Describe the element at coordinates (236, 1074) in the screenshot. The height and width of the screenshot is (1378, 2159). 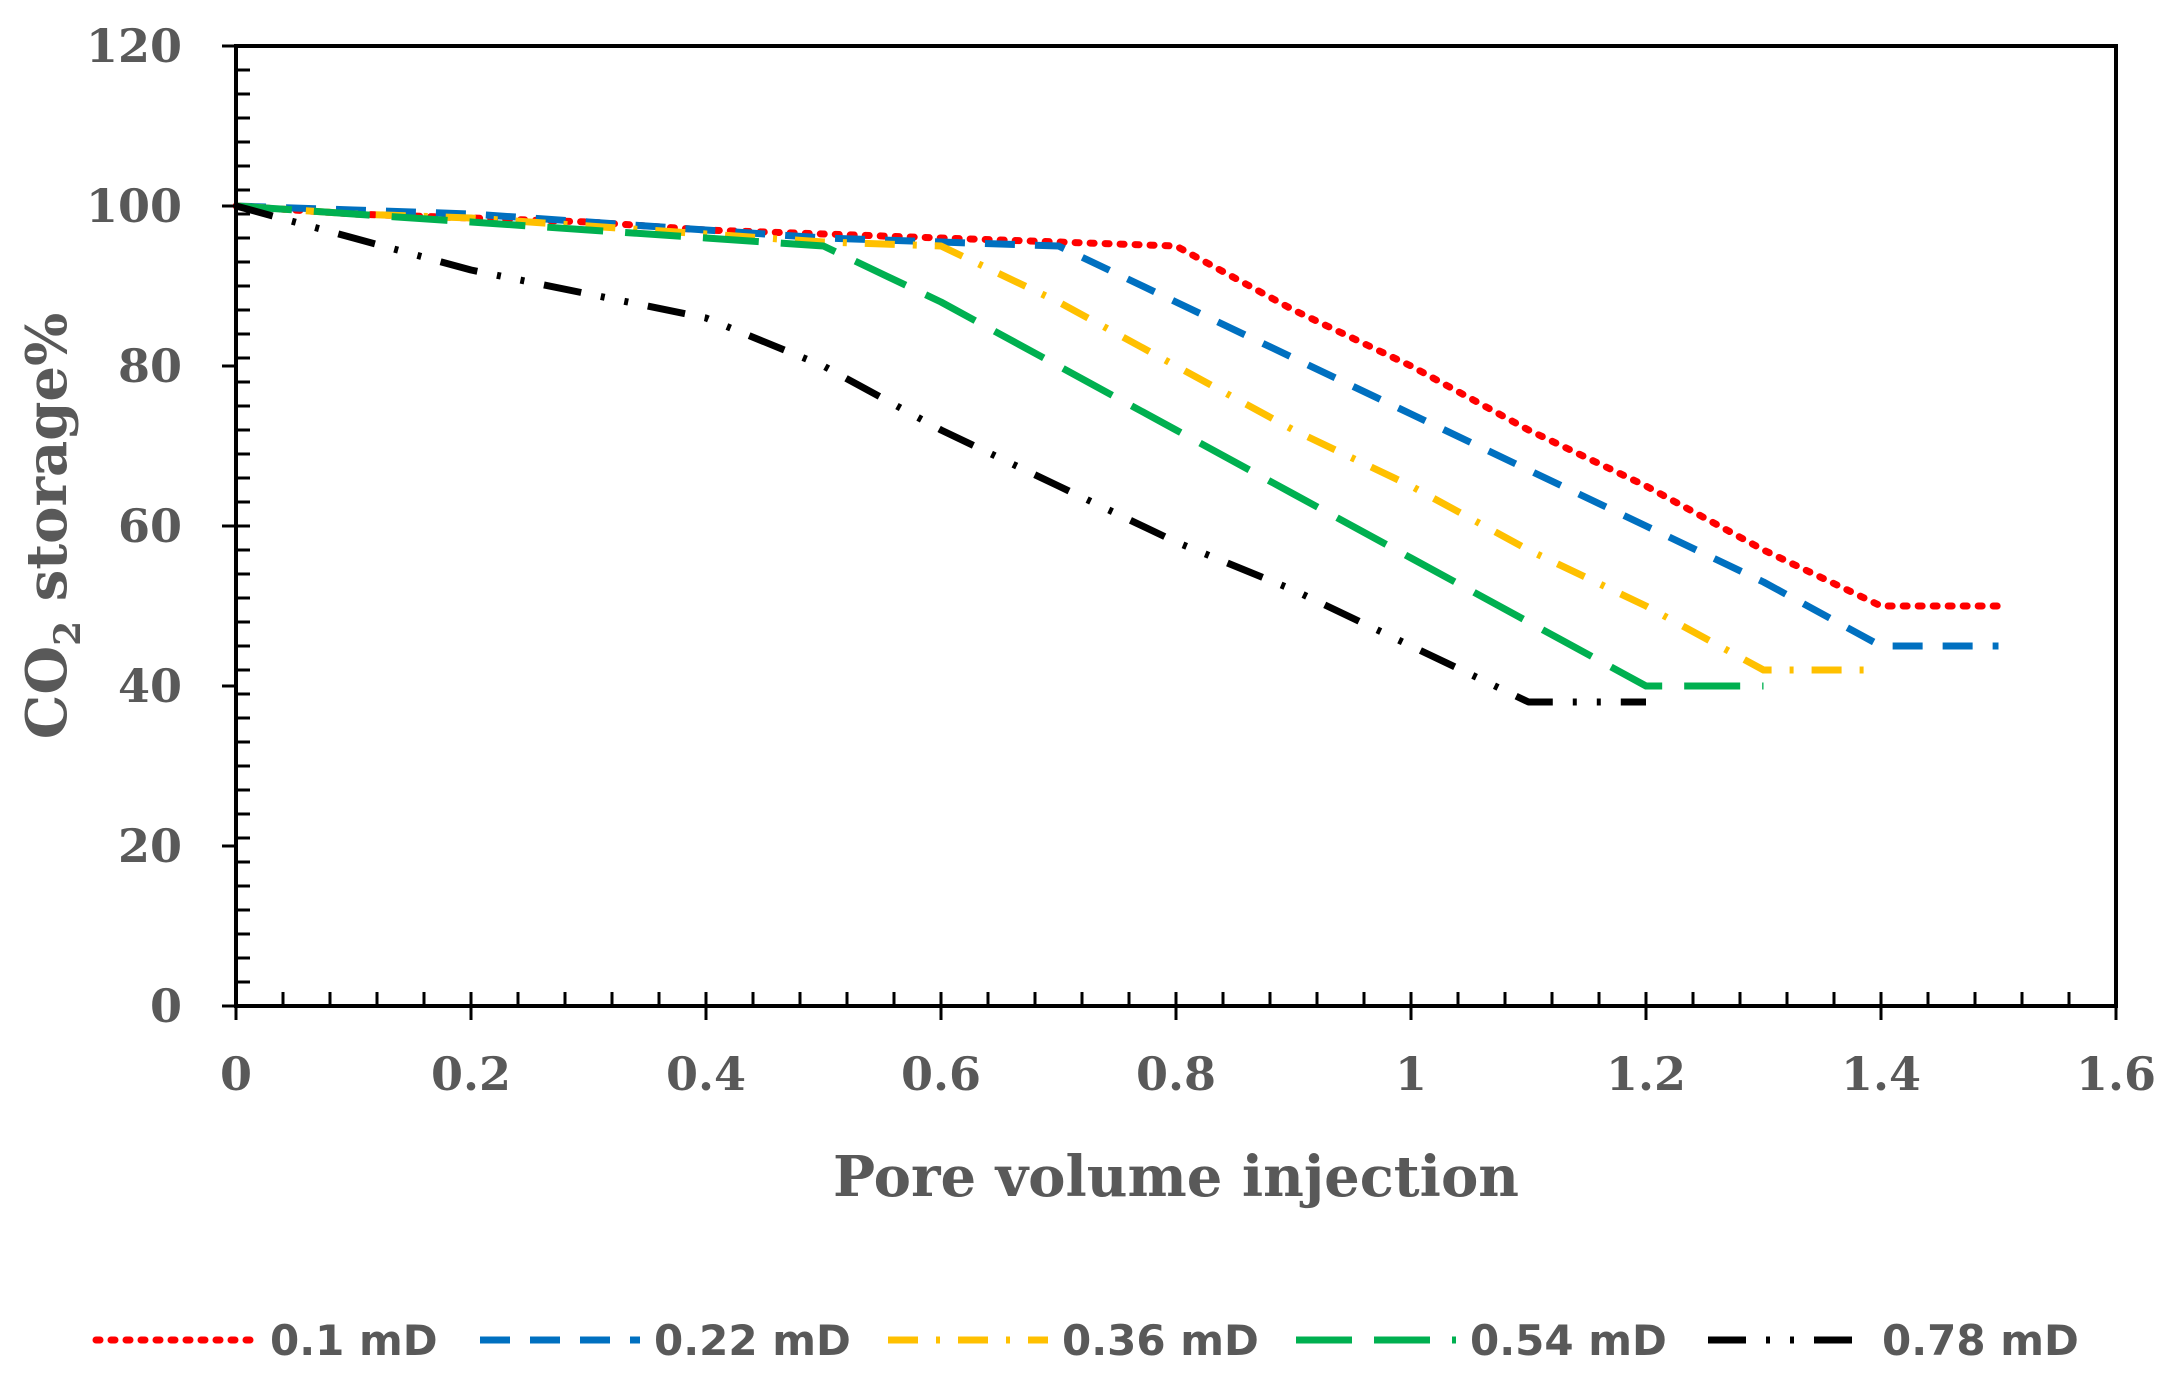
I see `x-tick-label: 0` at that location.